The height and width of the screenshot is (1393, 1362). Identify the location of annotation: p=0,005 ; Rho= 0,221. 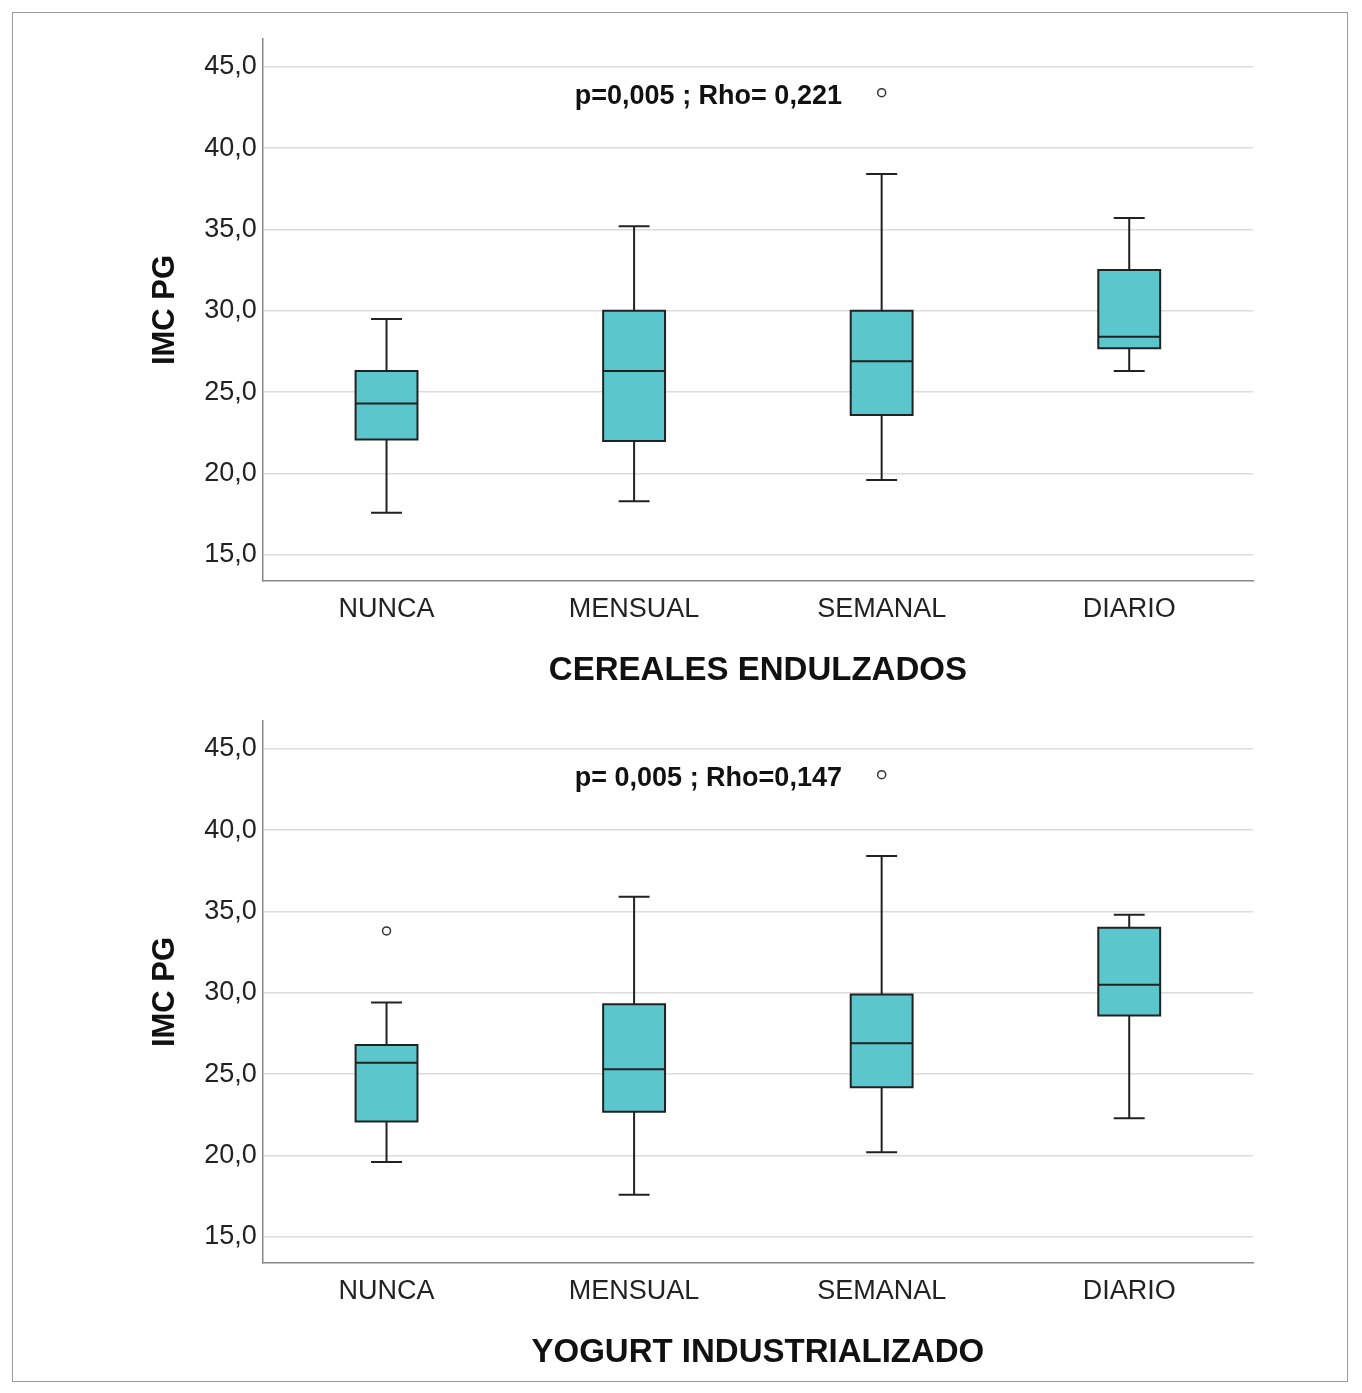
(708, 95).